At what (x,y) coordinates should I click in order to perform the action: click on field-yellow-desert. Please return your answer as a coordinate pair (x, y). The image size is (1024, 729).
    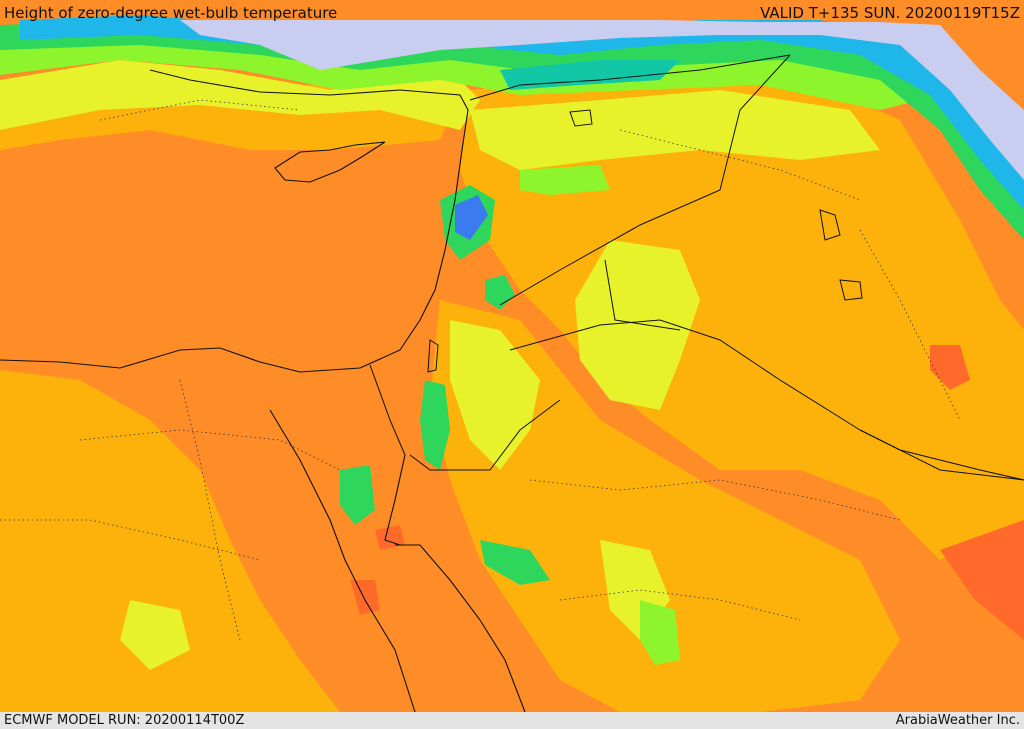
    Looking at the image, I should click on (637, 325).